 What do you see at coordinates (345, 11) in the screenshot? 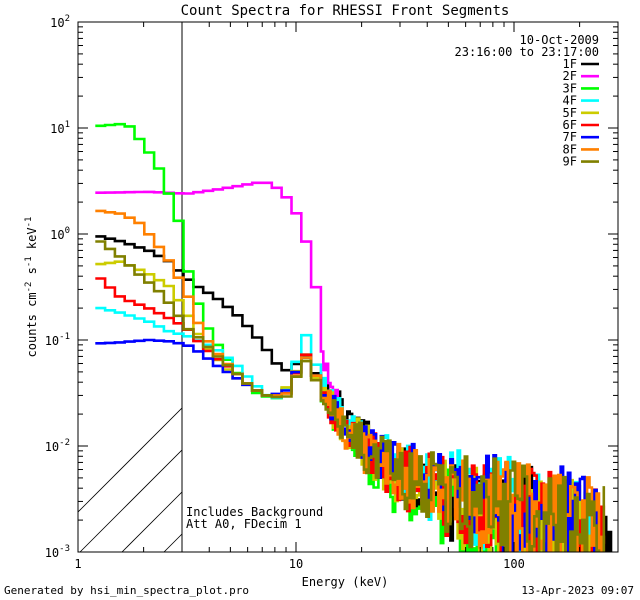
I see `chart-title: Count Spectra for RHESSI Front Segments` at bounding box center [345, 11].